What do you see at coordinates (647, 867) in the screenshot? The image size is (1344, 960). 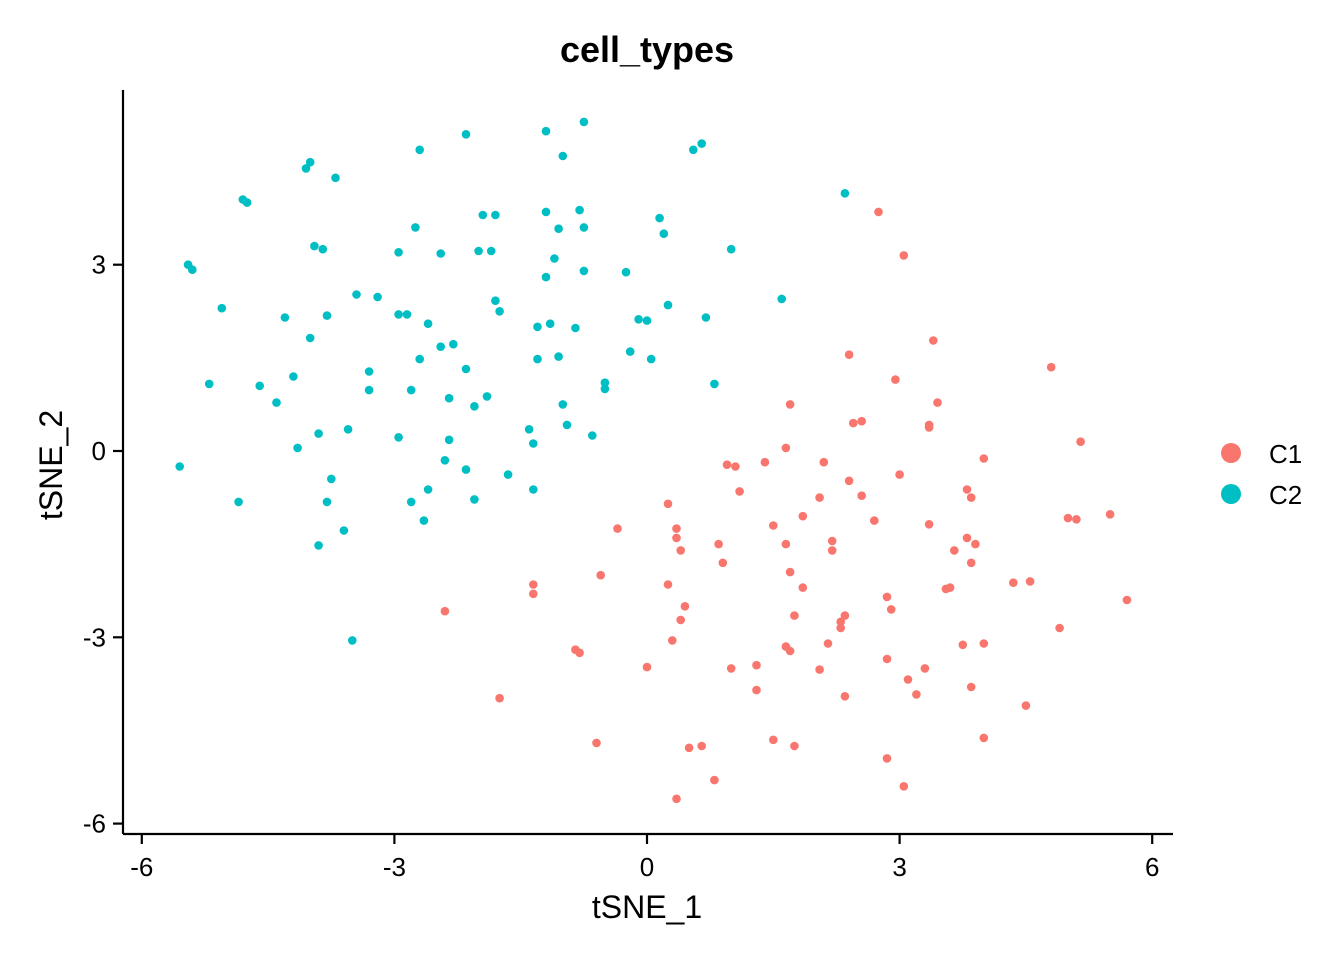 I see `x-tick-label: 0` at bounding box center [647, 867].